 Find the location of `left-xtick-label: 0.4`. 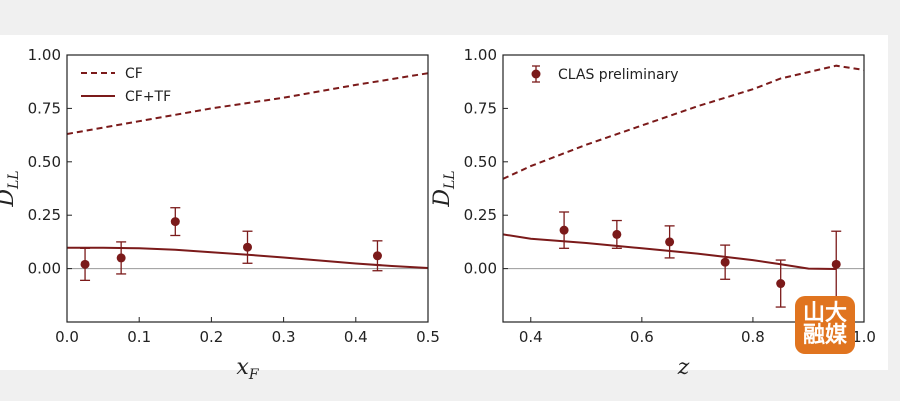

left-xtick-label: 0.4 is located at coordinates (356, 337).